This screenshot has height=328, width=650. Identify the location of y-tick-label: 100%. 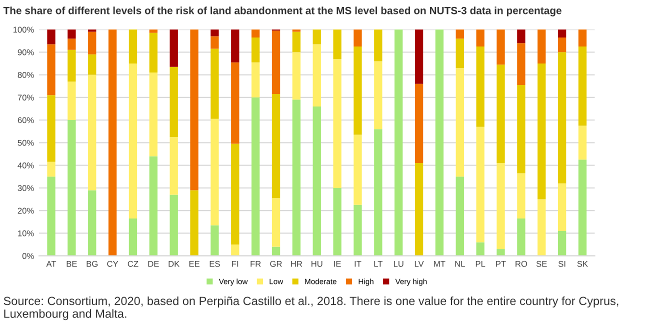
(23, 29).